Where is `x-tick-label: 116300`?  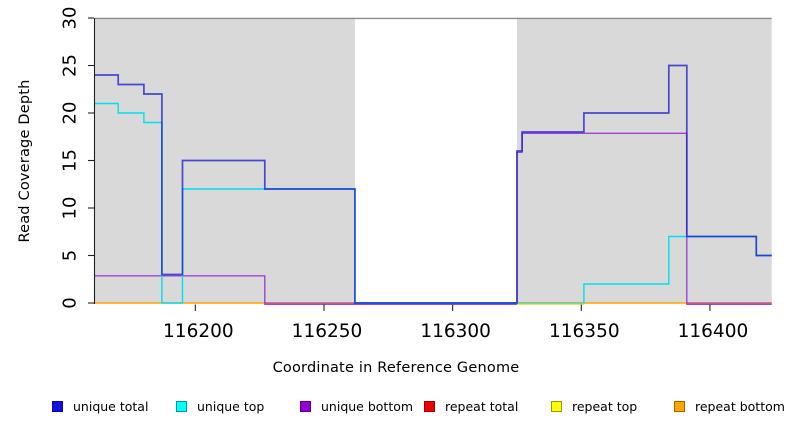
x-tick-label: 116300 is located at coordinates (455, 331).